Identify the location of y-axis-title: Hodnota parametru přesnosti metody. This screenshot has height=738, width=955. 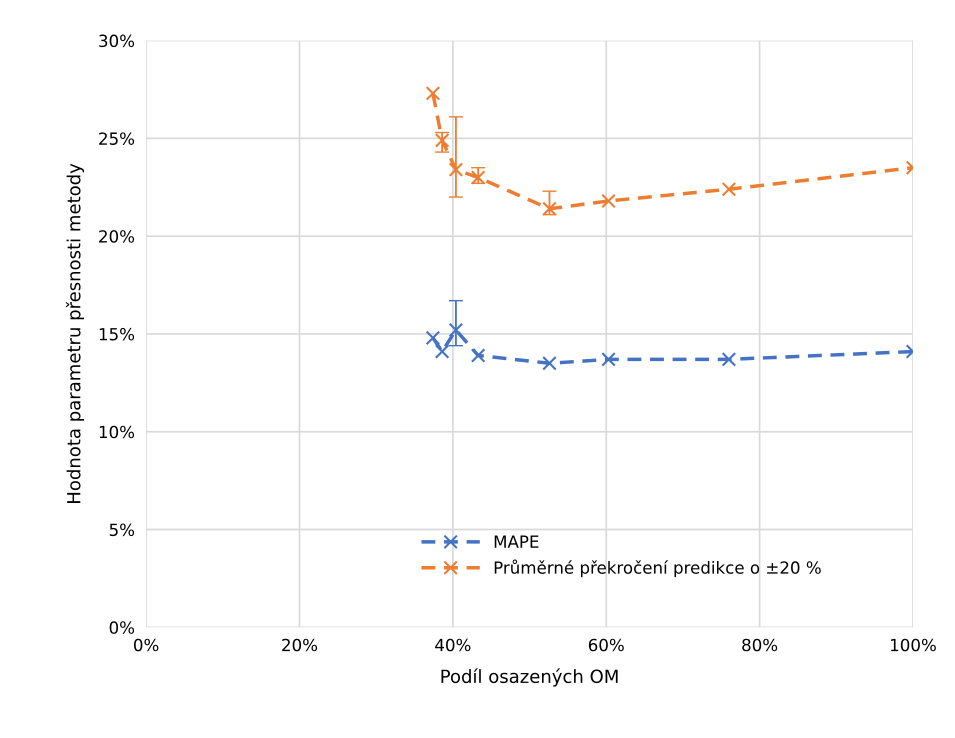
(75, 333).